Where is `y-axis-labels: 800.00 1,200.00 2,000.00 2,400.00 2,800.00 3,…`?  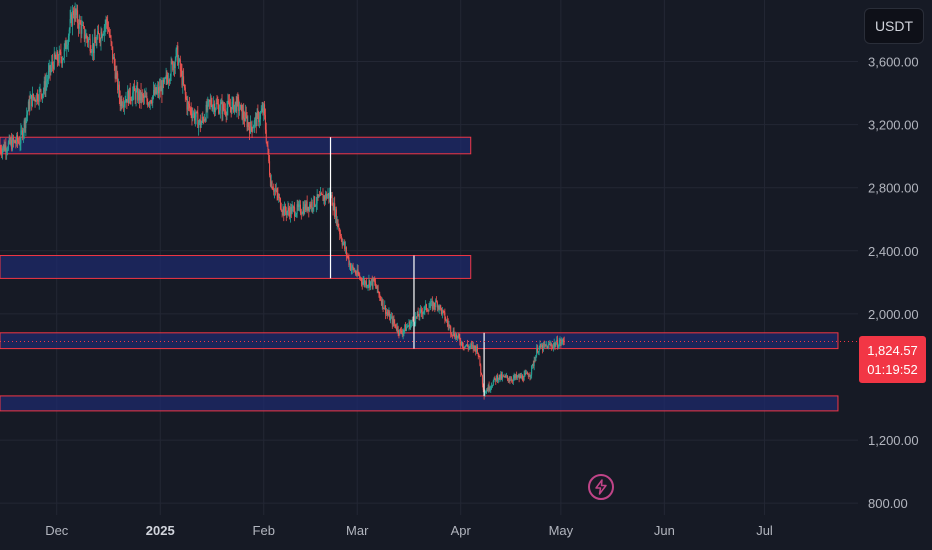 y-axis-labels: 800.00 1,200.00 2,000.00 2,400.00 2,800.00 3,… is located at coordinates (893, 283).